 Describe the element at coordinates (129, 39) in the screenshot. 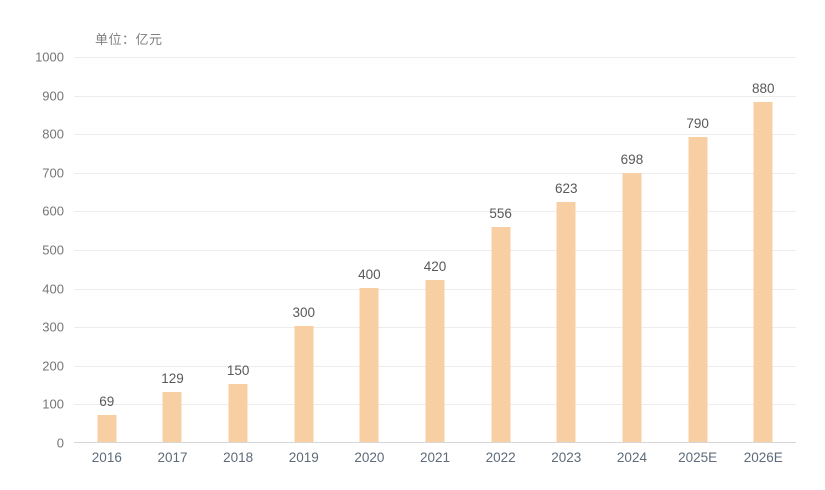

I see `unit-label: 单位：亿元` at that location.